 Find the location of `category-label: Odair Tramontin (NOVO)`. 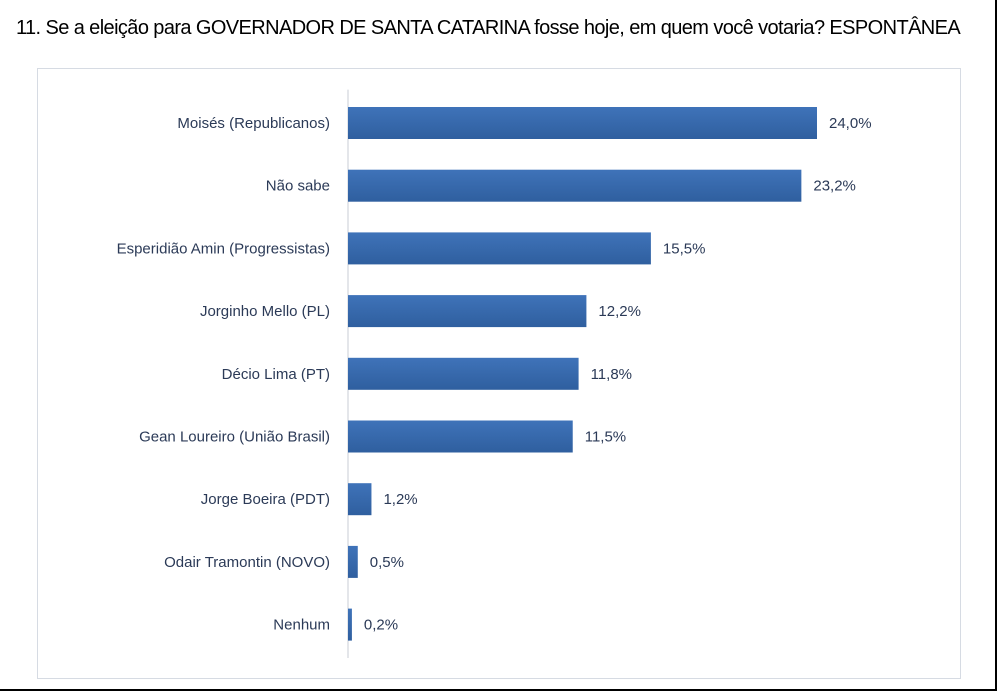

category-label: Odair Tramontin (NOVO) is located at coordinates (247, 562).